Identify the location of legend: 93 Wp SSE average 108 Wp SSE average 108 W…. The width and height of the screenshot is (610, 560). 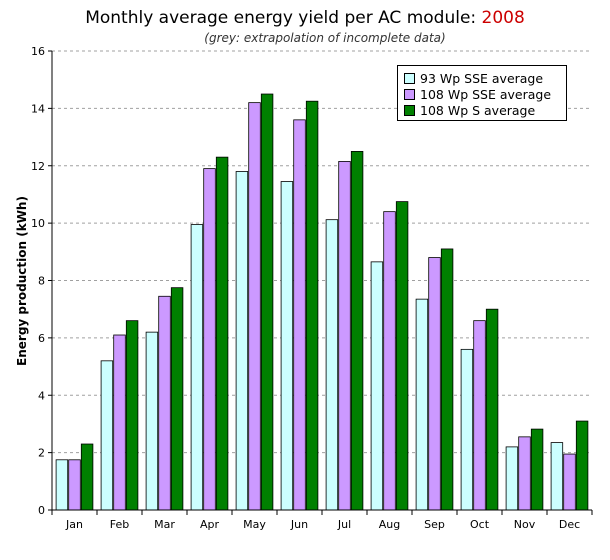
(482, 93).